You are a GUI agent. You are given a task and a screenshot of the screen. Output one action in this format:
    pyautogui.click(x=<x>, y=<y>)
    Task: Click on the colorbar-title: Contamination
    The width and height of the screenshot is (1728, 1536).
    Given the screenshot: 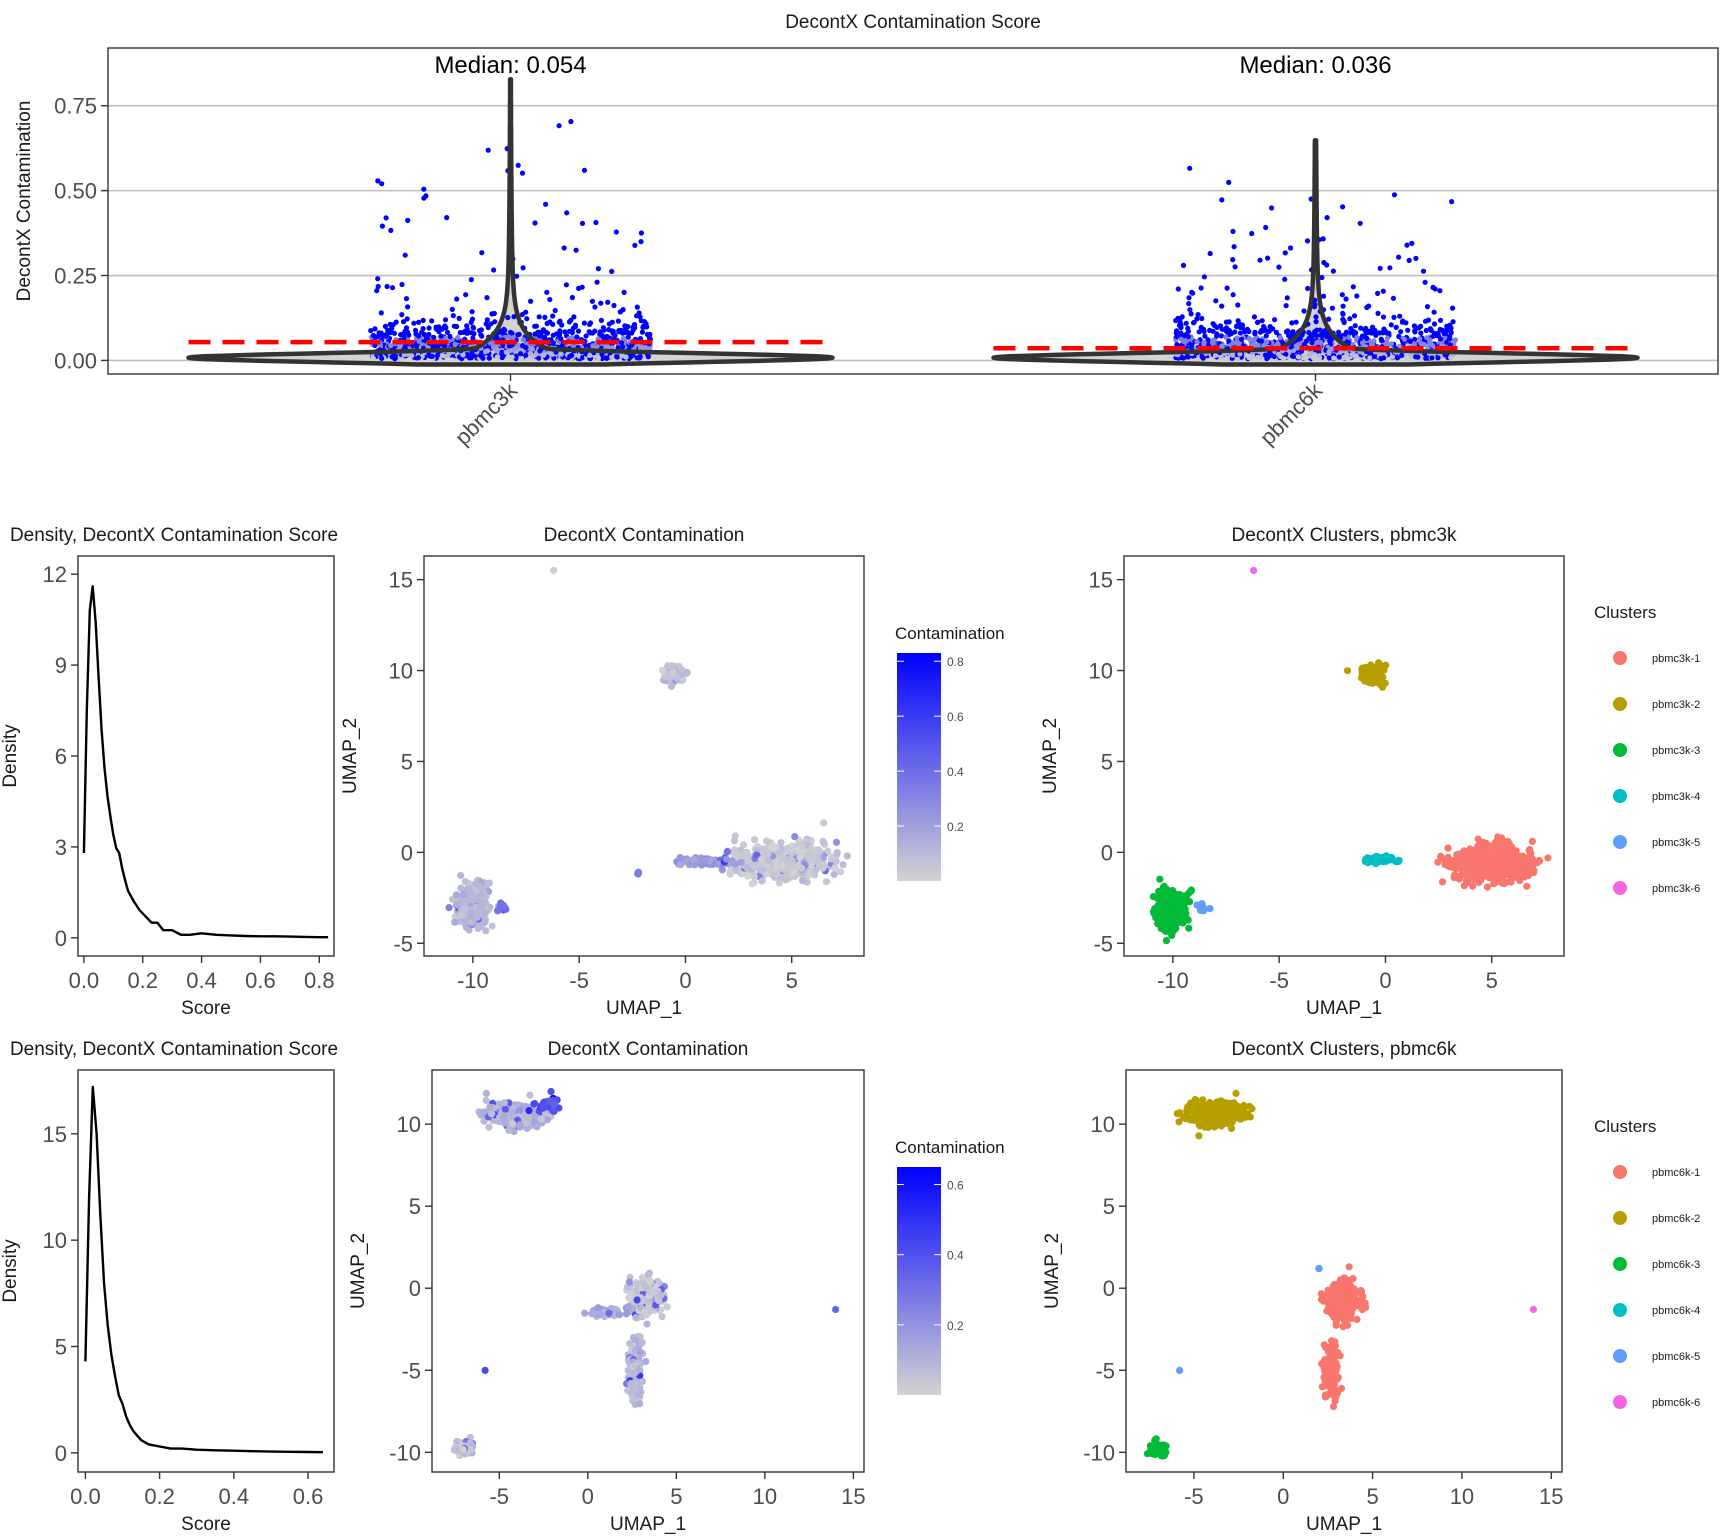 What is the action you would take?
    pyautogui.click(x=950, y=633)
    